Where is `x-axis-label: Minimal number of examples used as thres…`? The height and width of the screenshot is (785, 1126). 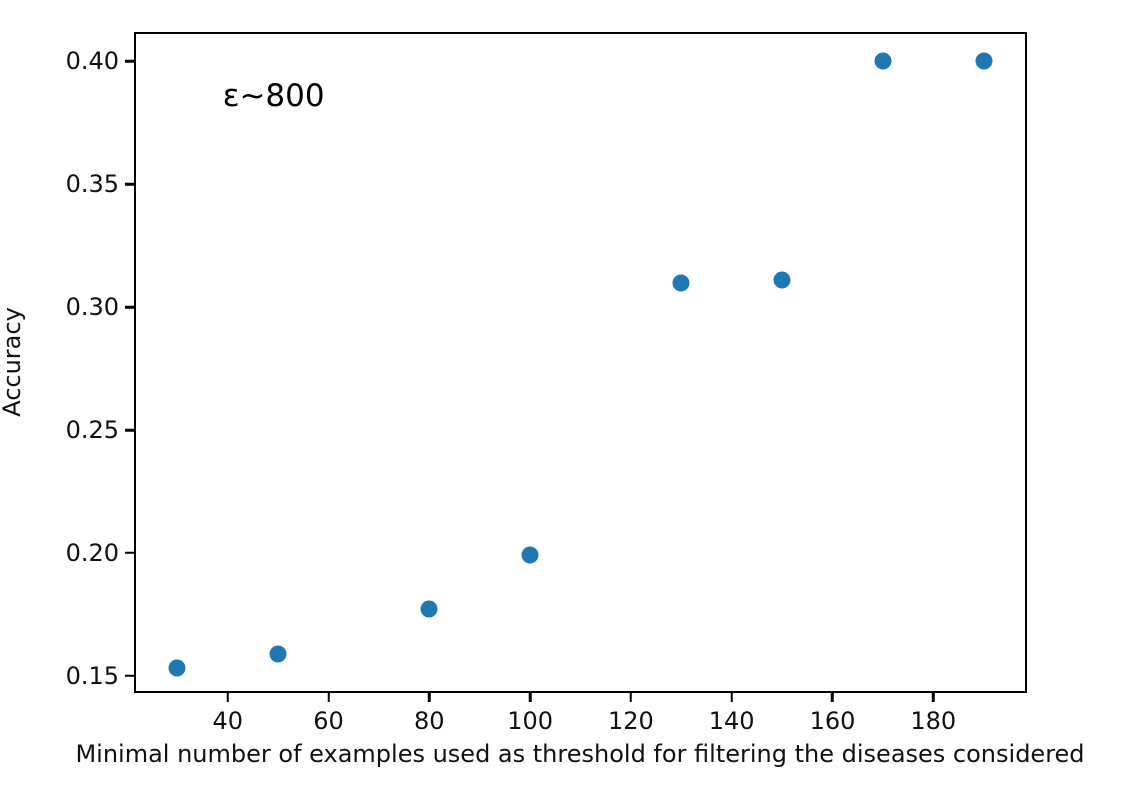
x-axis-label: Minimal number of examples used as thres… is located at coordinates (580, 754).